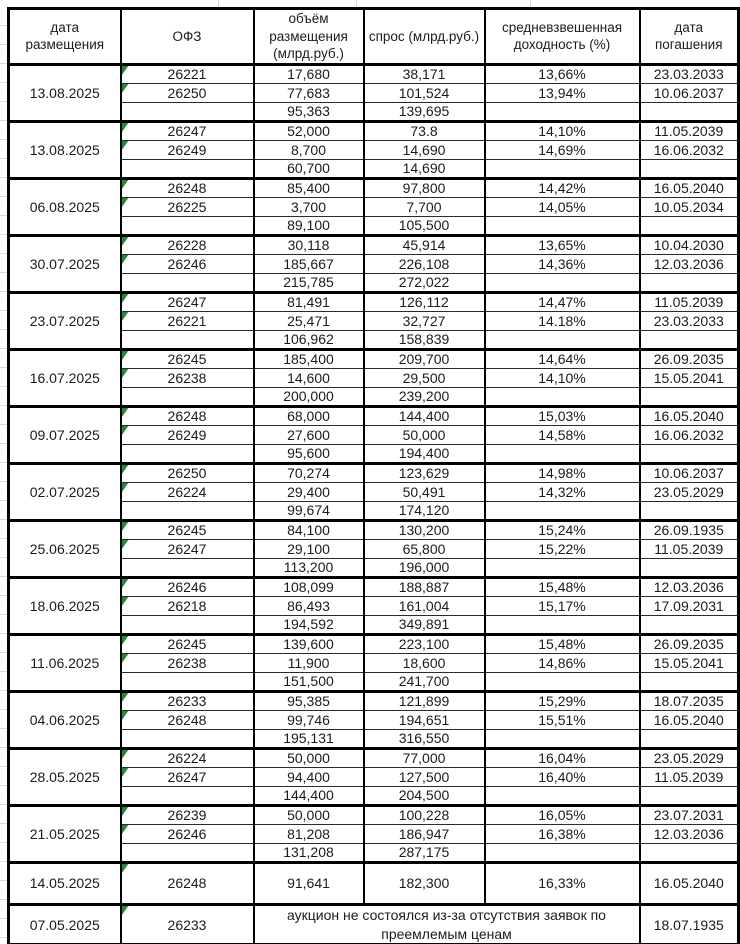  Describe the element at coordinates (187, 700) in the screenshot. I see `ofz-cell: 26233` at that location.